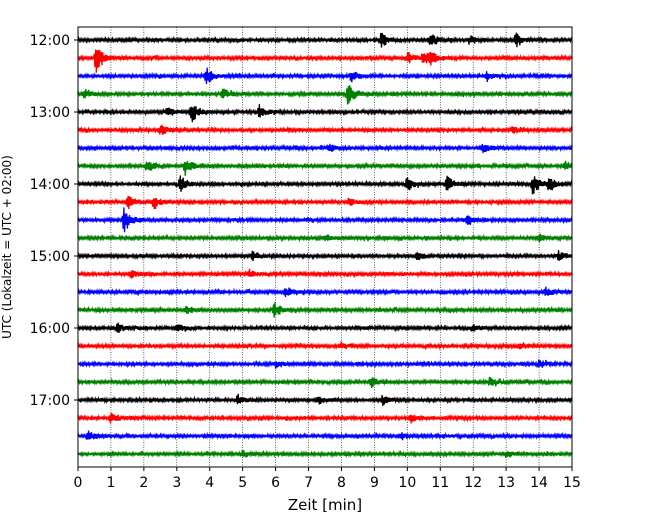 The width and height of the screenshot is (650, 520). I want to click on x-axis-label: Zeit [min], so click(325, 505).